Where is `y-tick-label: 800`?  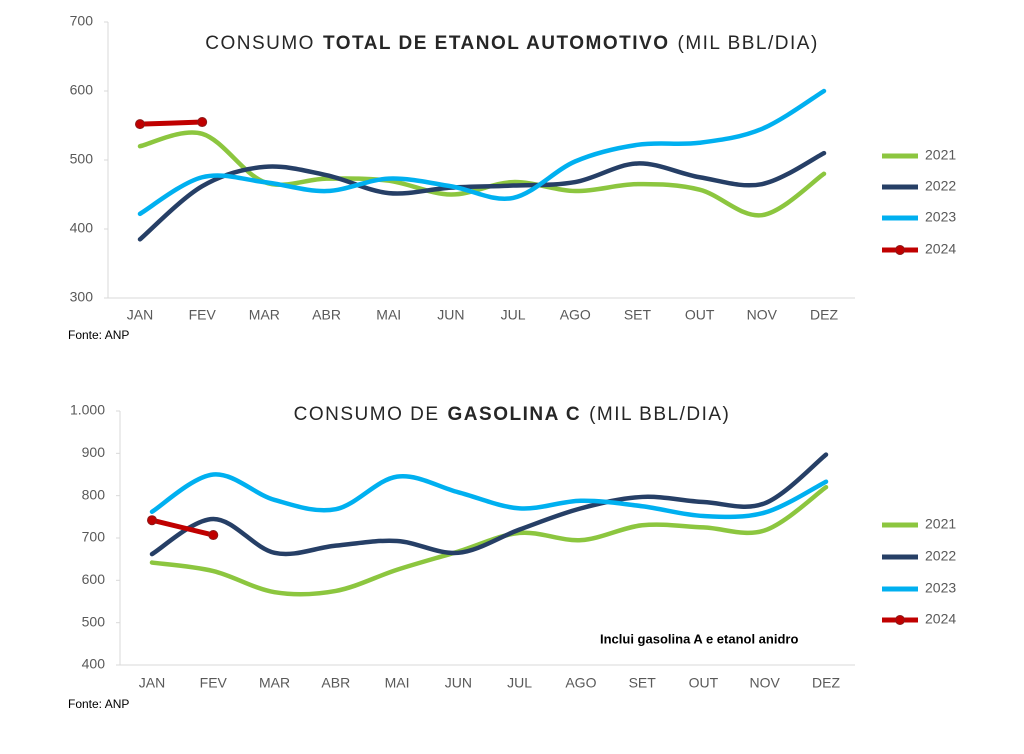
y-tick-label: 800 is located at coordinates (94, 494).